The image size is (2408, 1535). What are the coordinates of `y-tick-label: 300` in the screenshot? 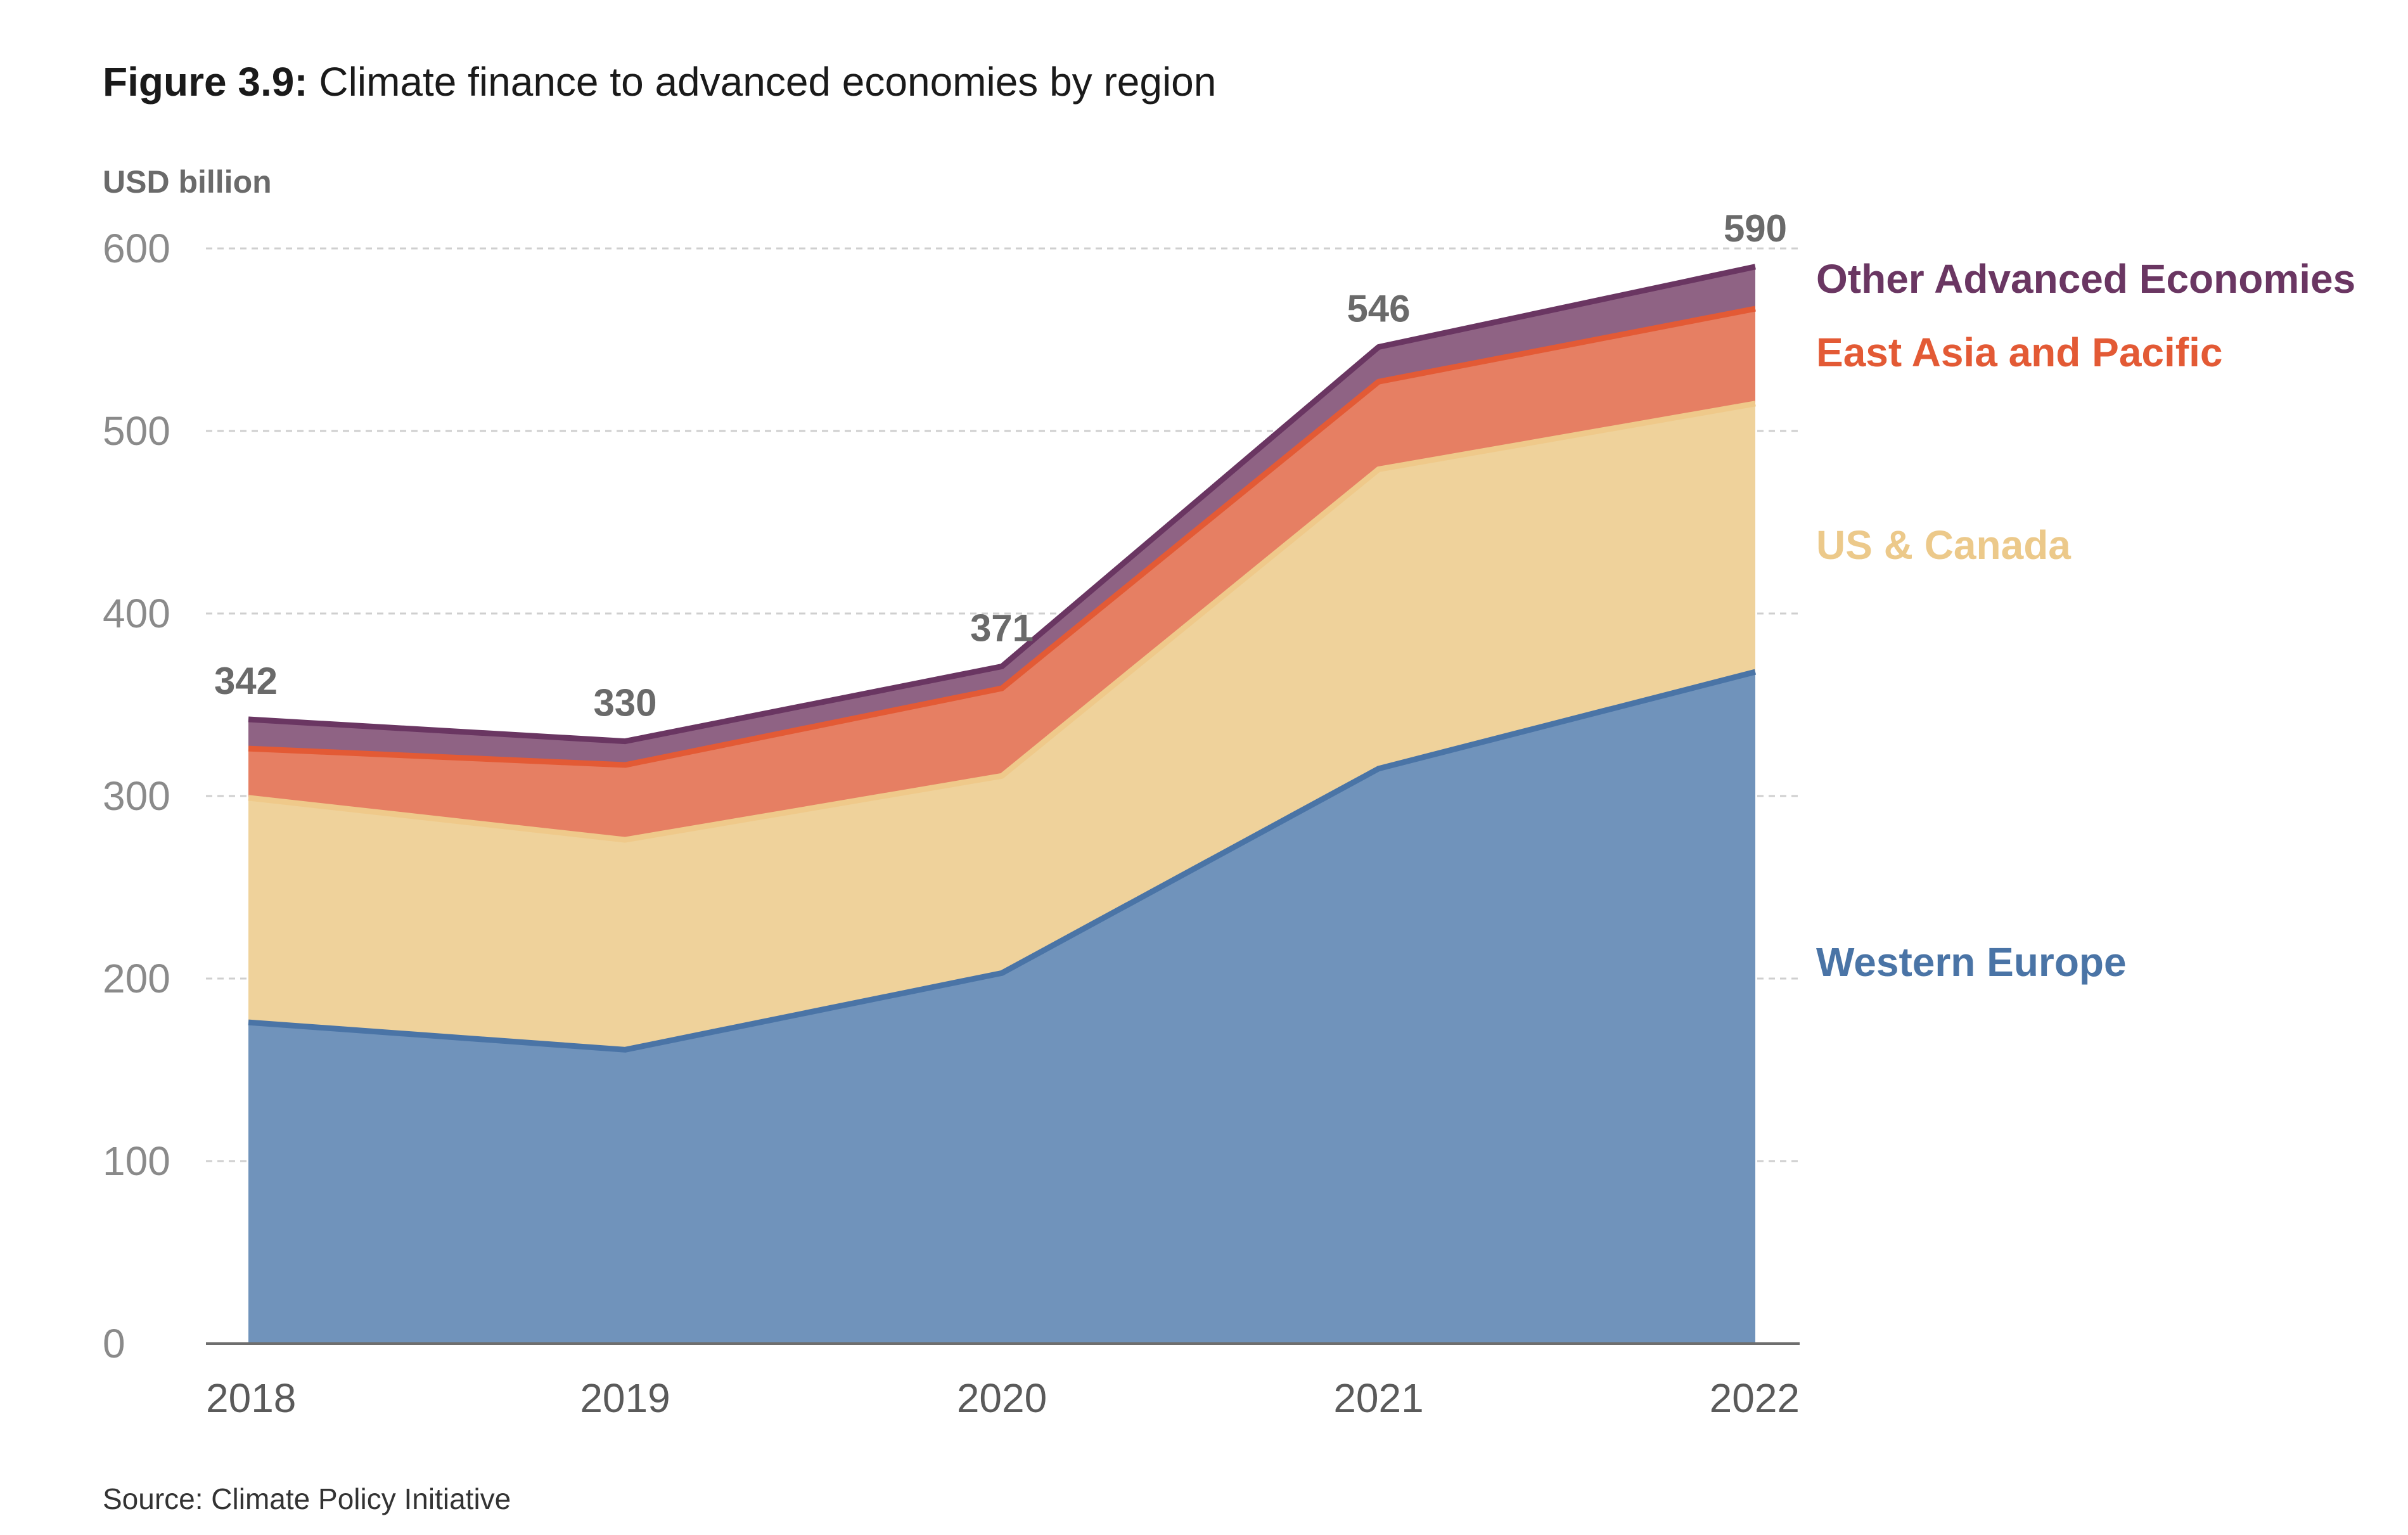 It's located at (136, 796).